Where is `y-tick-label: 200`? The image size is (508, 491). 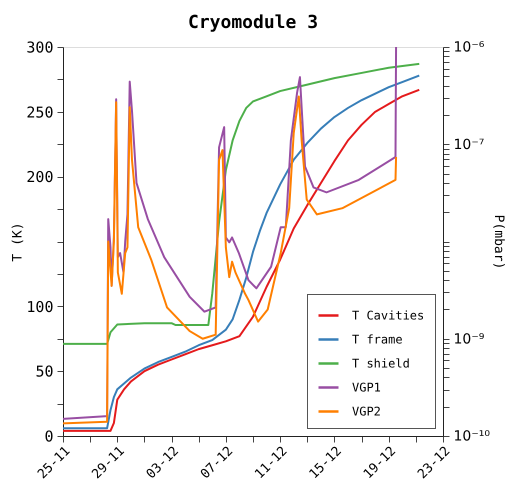 y-tick-label: 200 is located at coordinates (40, 177).